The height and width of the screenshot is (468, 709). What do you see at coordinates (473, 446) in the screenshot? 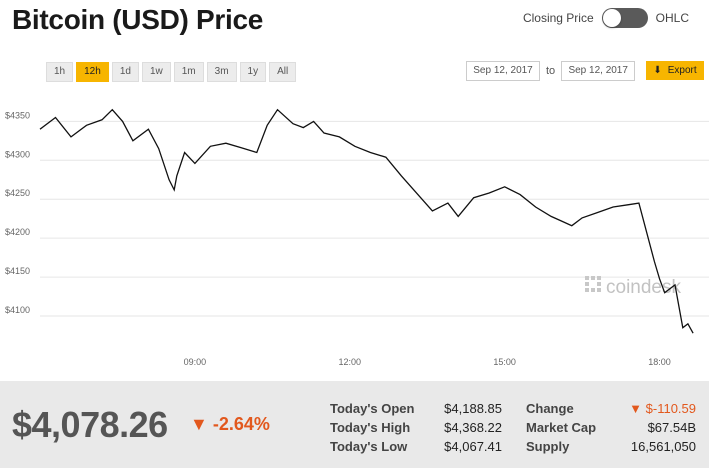
I see `stat-value-low: $4,067.41` at bounding box center [473, 446].